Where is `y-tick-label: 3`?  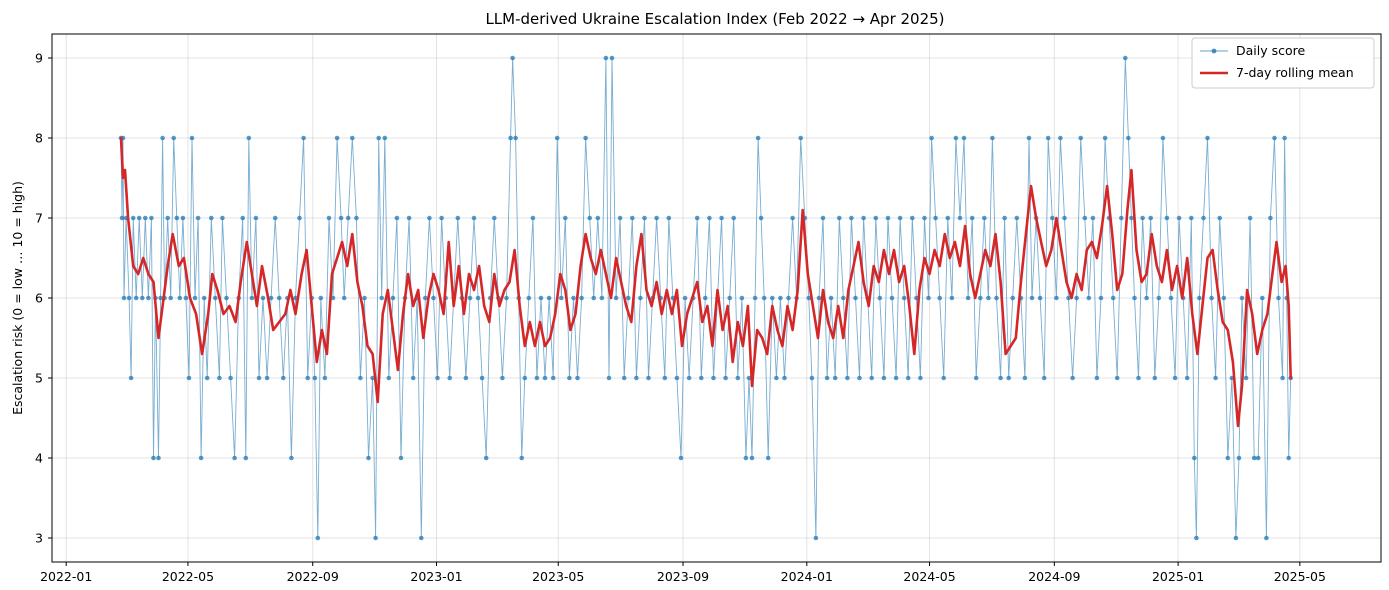 y-tick-label: 3 is located at coordinates (39, 538).